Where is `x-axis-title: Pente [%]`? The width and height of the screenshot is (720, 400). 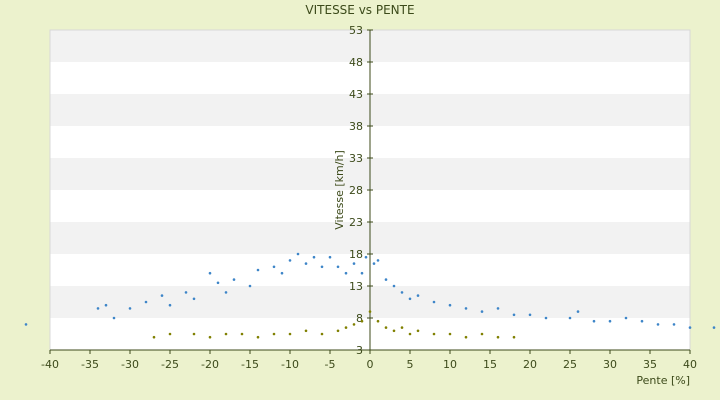
x-axis-title: Pente [%] is located at coordinates (663, 380).